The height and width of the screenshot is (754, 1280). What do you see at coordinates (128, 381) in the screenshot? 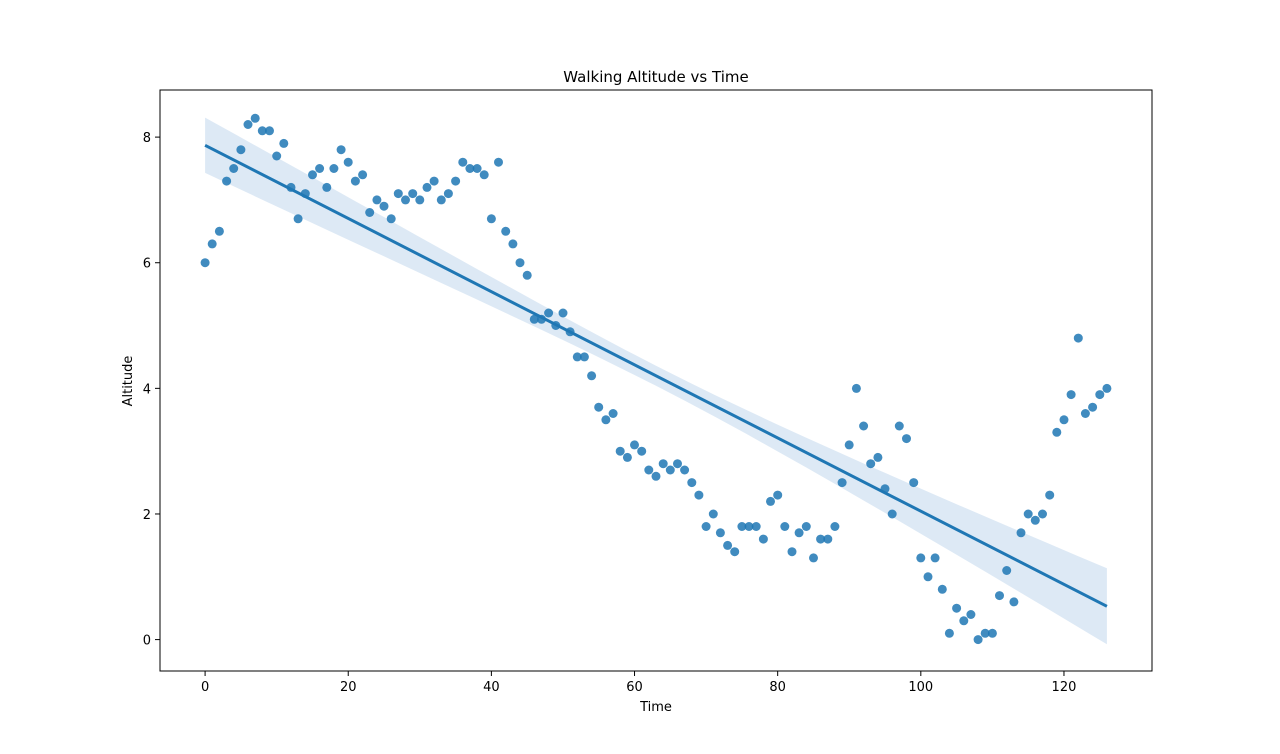
I see `y-axis-label: Altitude` at bounding box center [128, 381].